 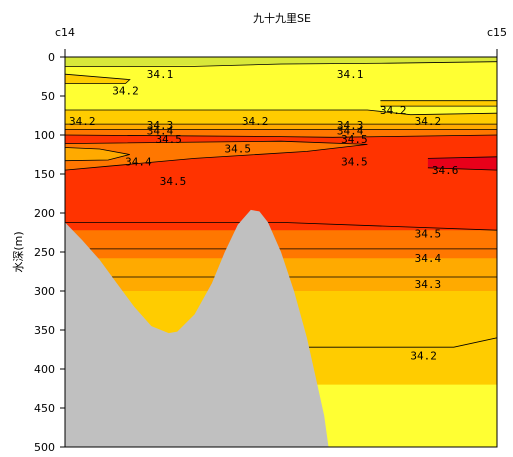 What do you see at coordinates (44, 213) in the screenshot?
I see `y-tick-label: 200` at bounding box center [44, 213].